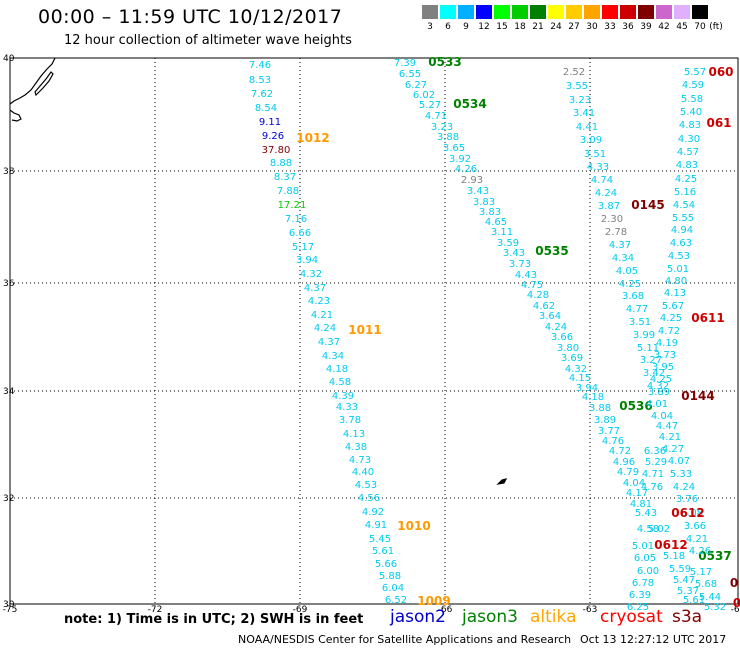  Describe the element at coordinates (682, 230) in the screenshot. I see `wave-height-value: 4.94` at that location.